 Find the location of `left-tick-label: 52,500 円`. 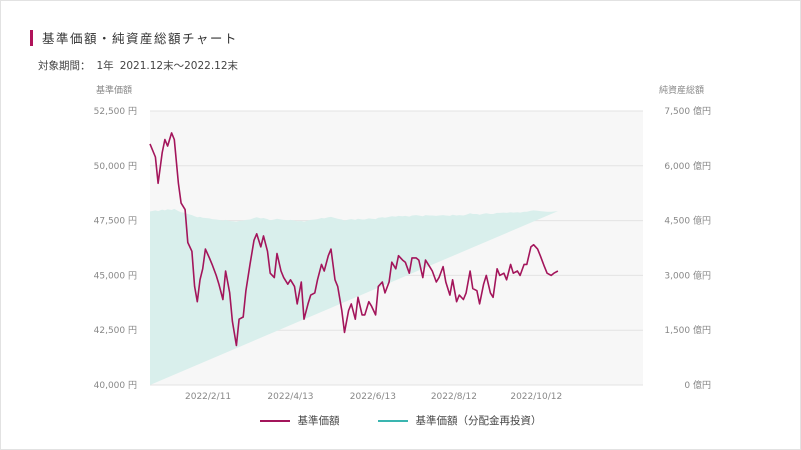

left-tick-label: 52,500 円 is located at coordinates (115, 111).